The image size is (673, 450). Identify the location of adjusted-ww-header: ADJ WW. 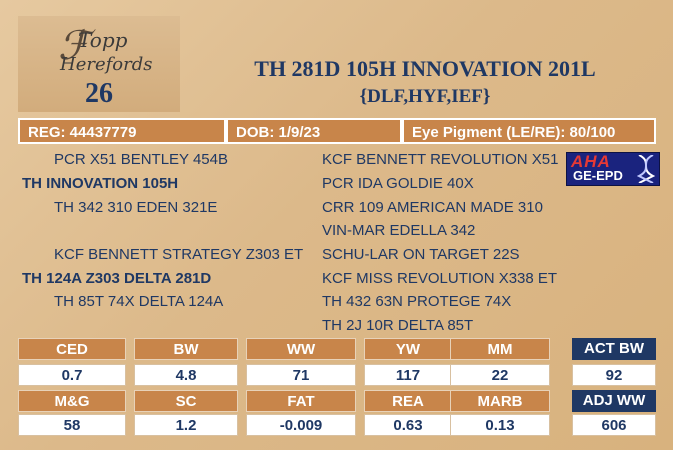
(614, 401).